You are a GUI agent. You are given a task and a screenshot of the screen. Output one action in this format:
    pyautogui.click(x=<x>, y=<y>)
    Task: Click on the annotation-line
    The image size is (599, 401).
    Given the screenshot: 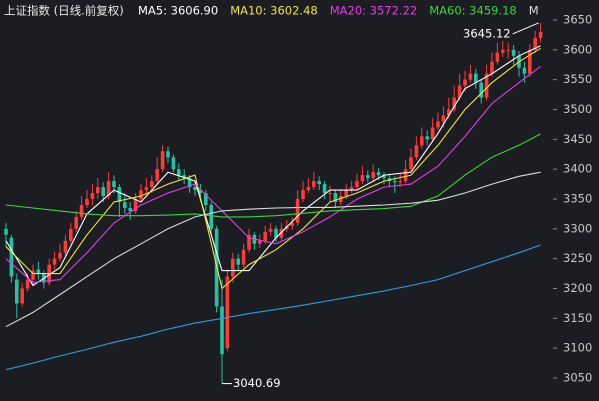 What is the action you would take?
    pyautogui.click(x=525, y=28)
    